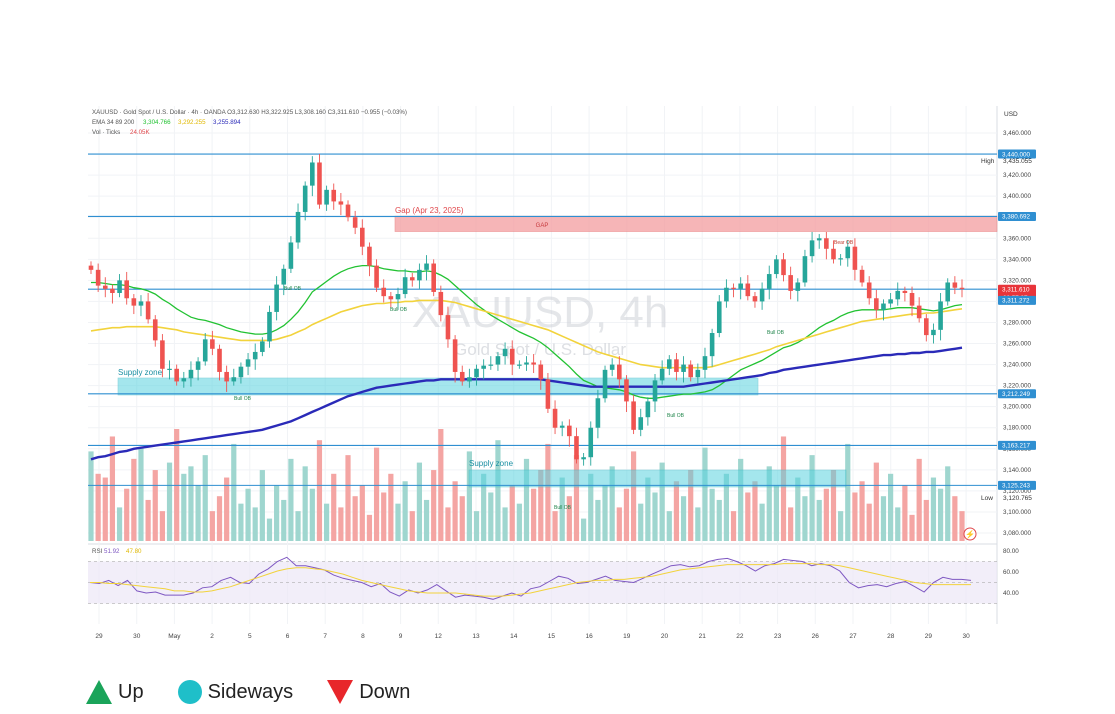  Describe the element at coordinates (368, 692) in the screenshot. I see `legend-down: Down` at that location.